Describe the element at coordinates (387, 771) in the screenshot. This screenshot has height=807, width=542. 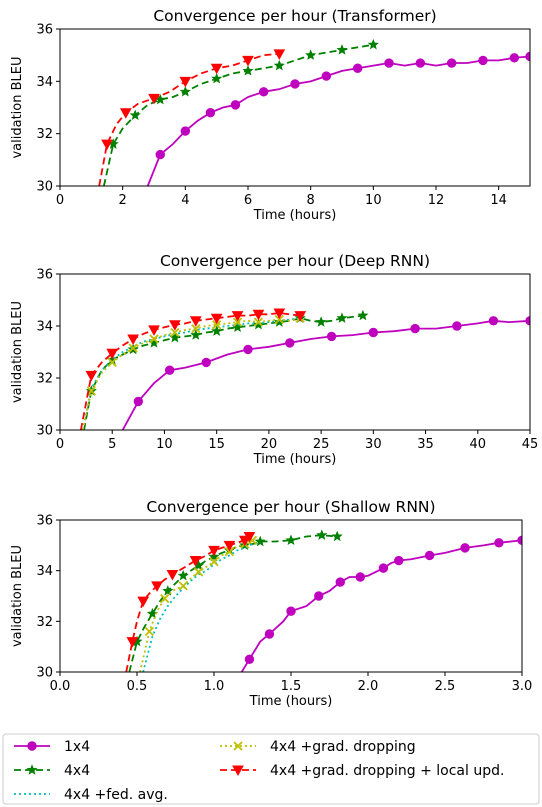
I see `legend-label: 4x4 +grad. dropping + local upd.` at that location.